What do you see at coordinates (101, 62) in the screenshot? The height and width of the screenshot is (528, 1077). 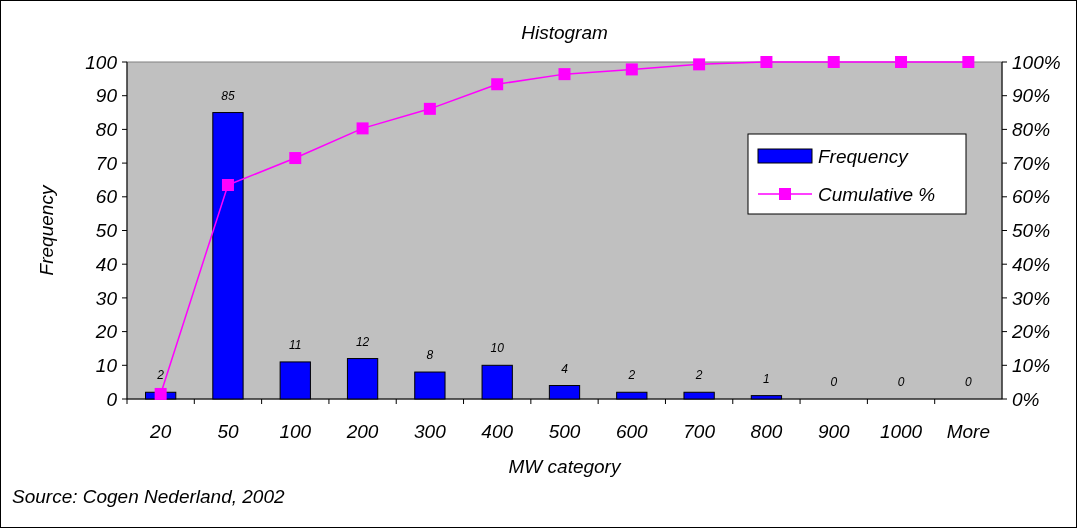 I see `y-tick-label: 100` at bounding box center [101, 62].